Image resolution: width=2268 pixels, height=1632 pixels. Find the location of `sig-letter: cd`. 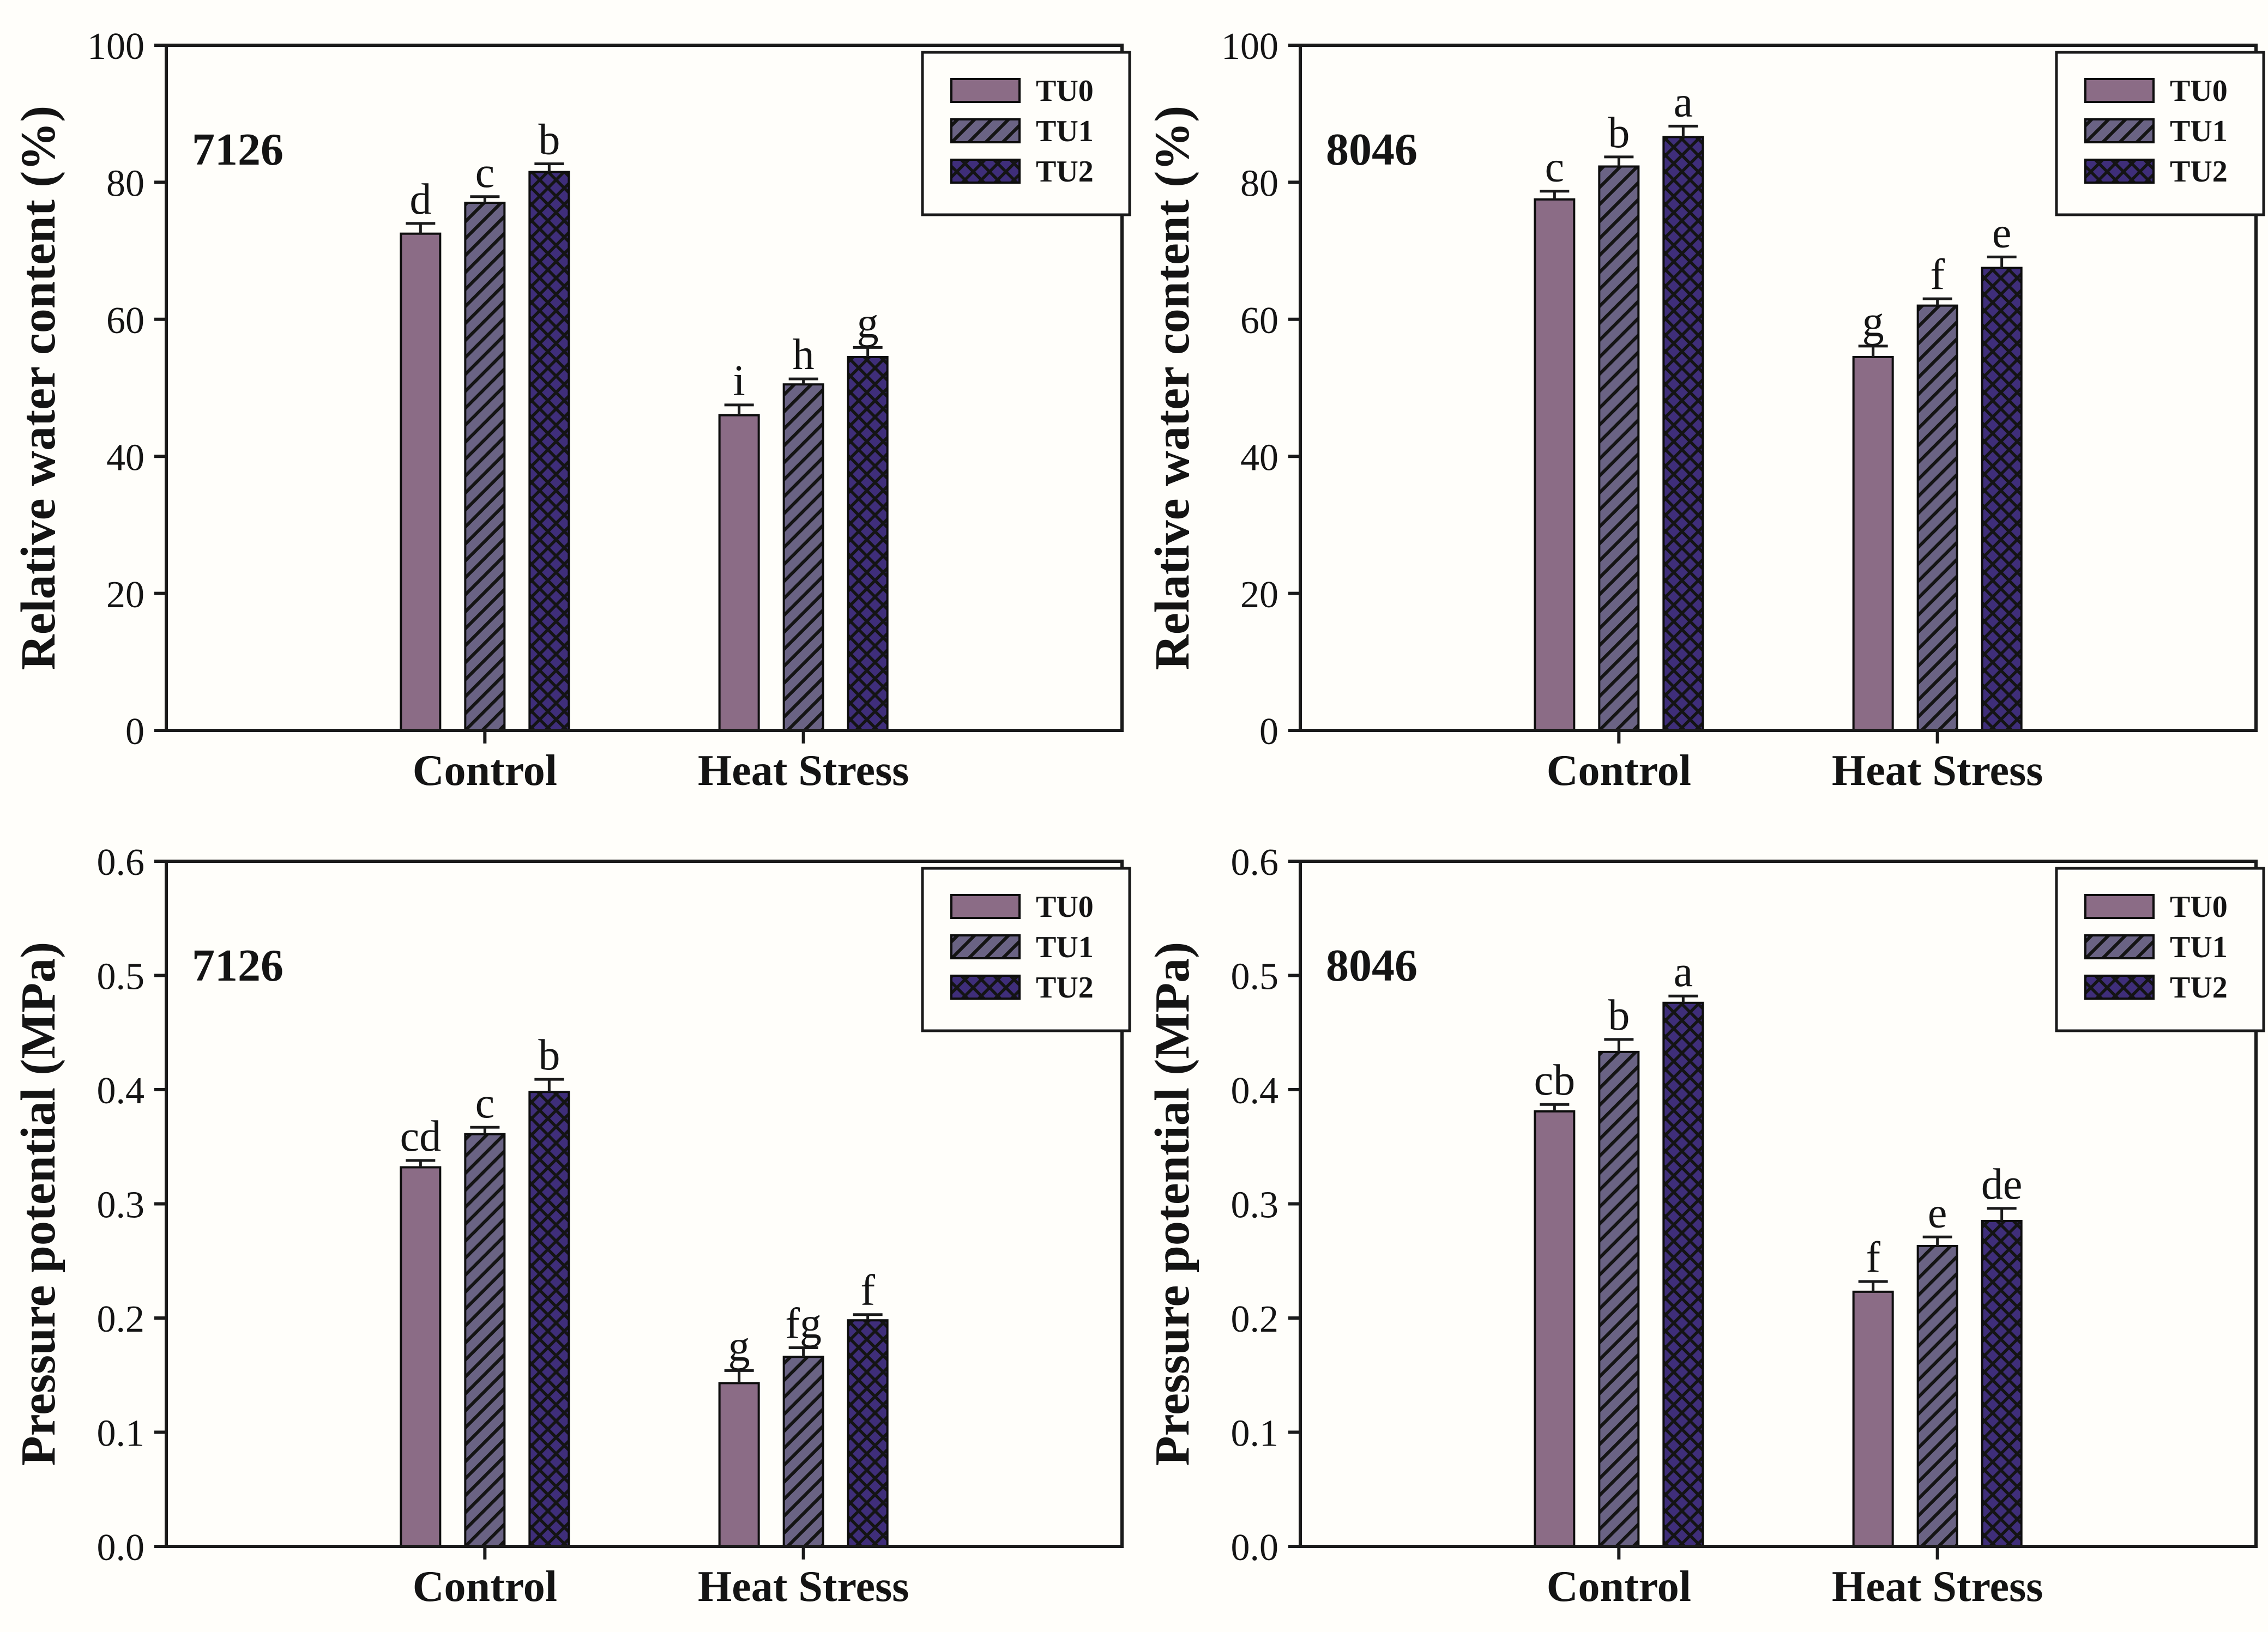

sig-letter: cd is located at coordinates (421, 1136).